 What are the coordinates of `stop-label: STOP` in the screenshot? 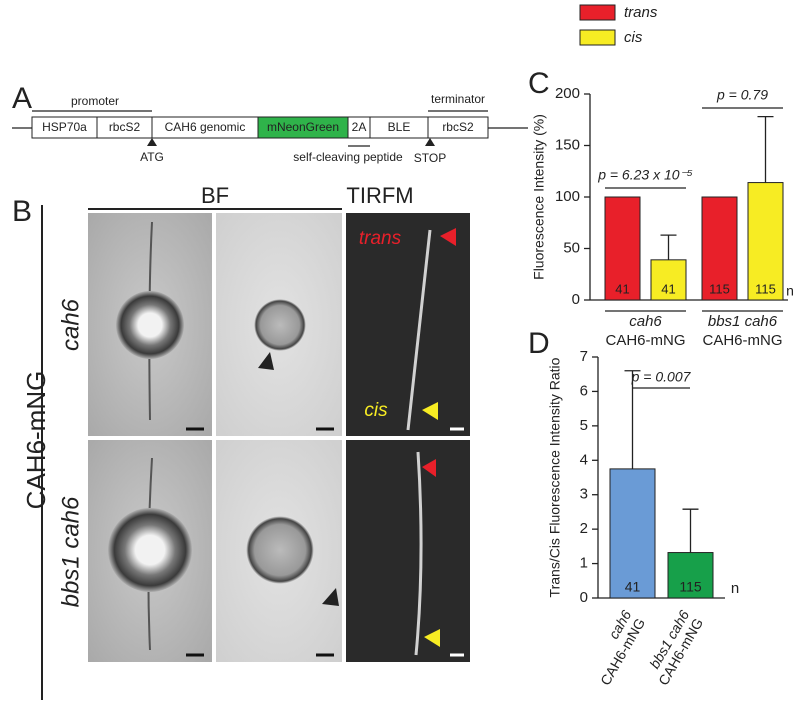 It's located at (430, 158).